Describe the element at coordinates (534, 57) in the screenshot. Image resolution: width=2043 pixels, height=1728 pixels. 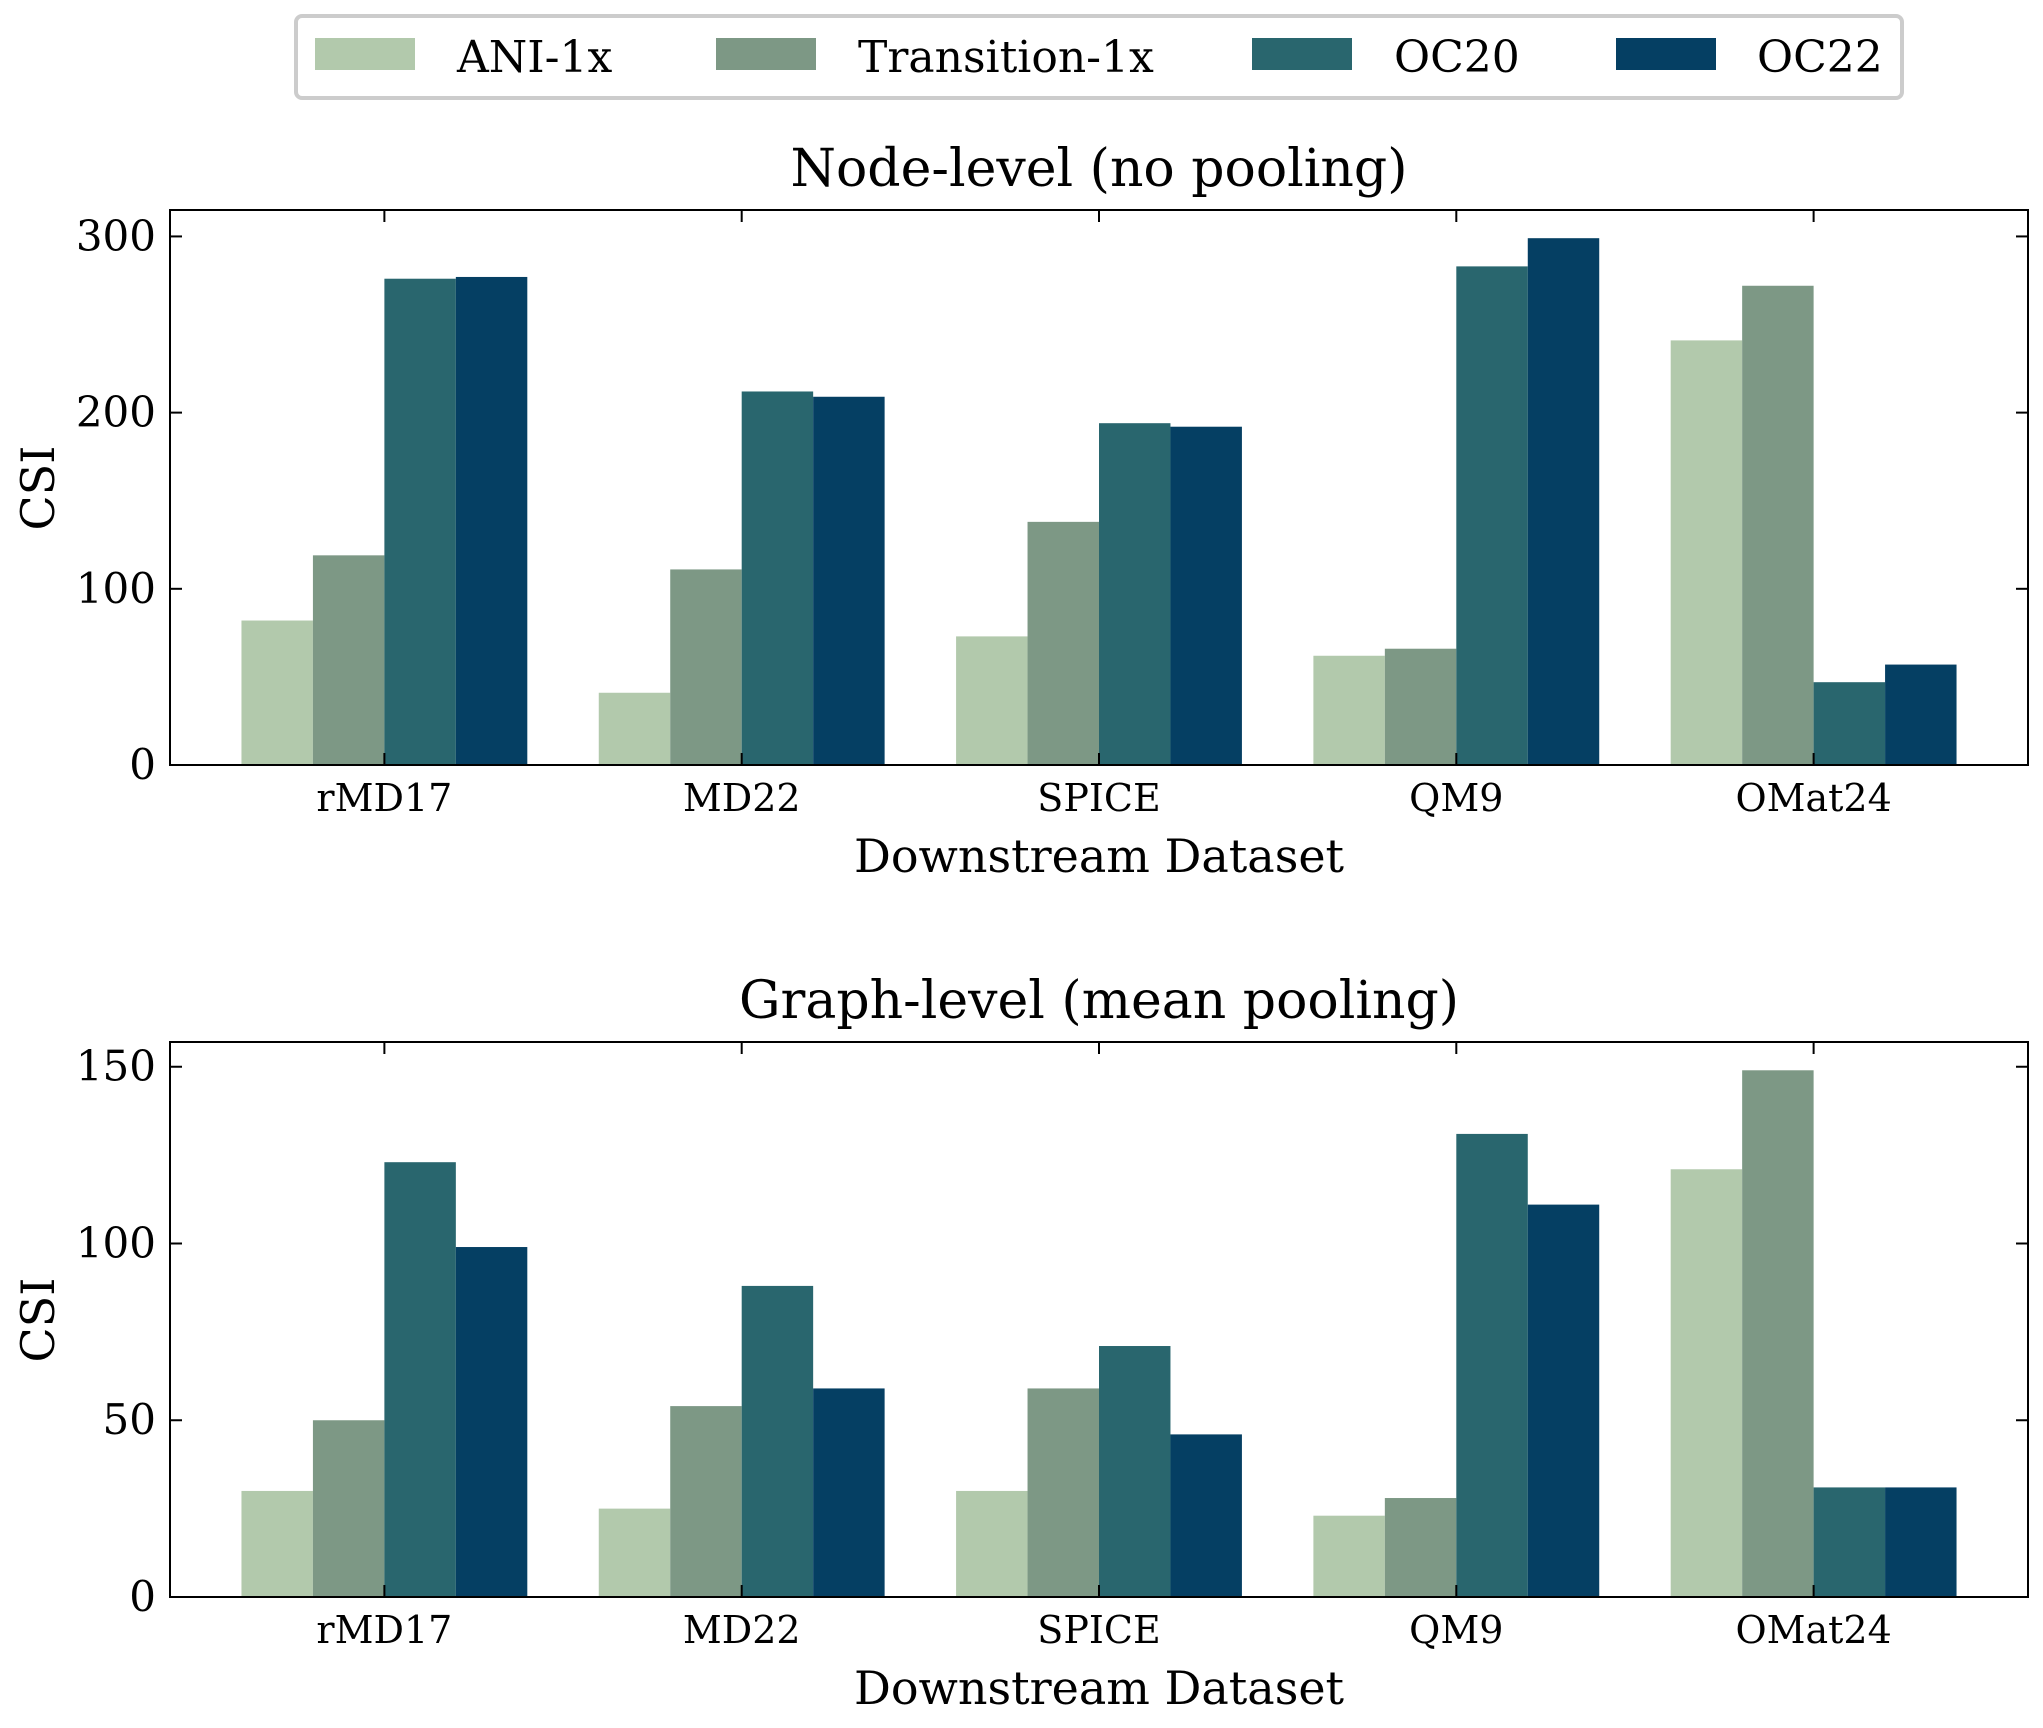
I see `legend-label-ani-1x: ANI-1x` at that location.